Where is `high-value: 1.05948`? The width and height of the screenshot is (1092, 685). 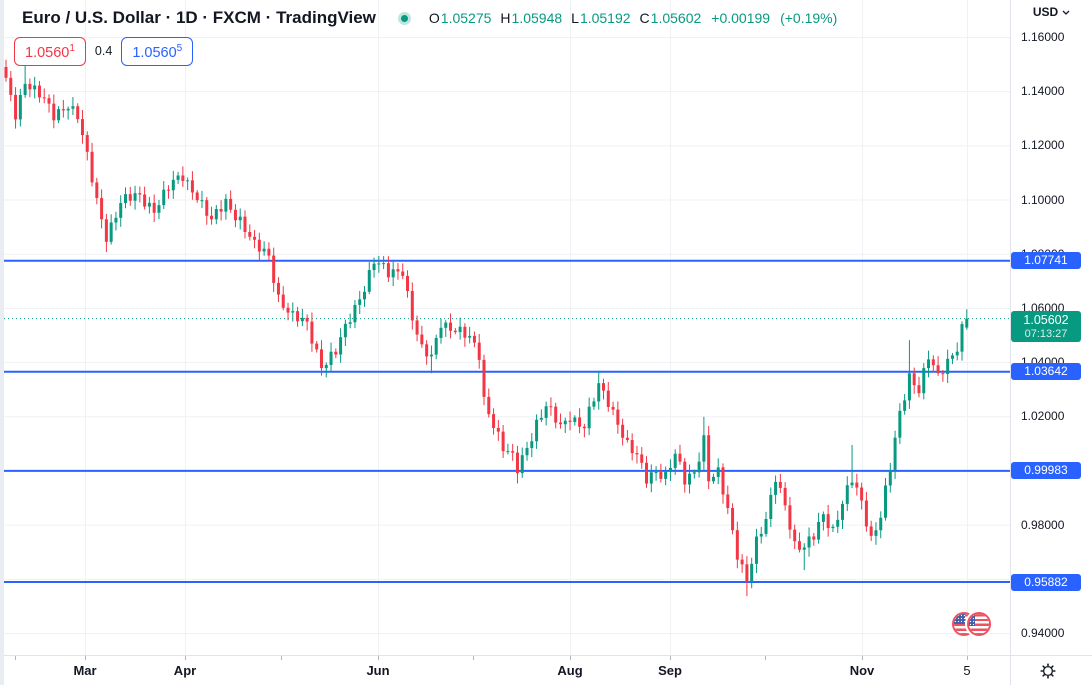 high-value: 1.05948 is located at coordinates (537, 18).